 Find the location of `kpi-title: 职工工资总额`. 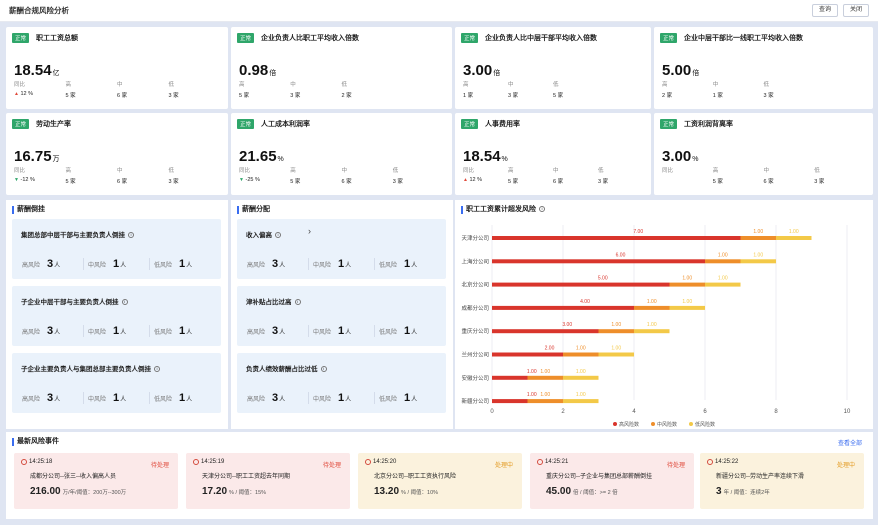

kpi-title: 职工工资总额 is located at coordinates (57, 38).